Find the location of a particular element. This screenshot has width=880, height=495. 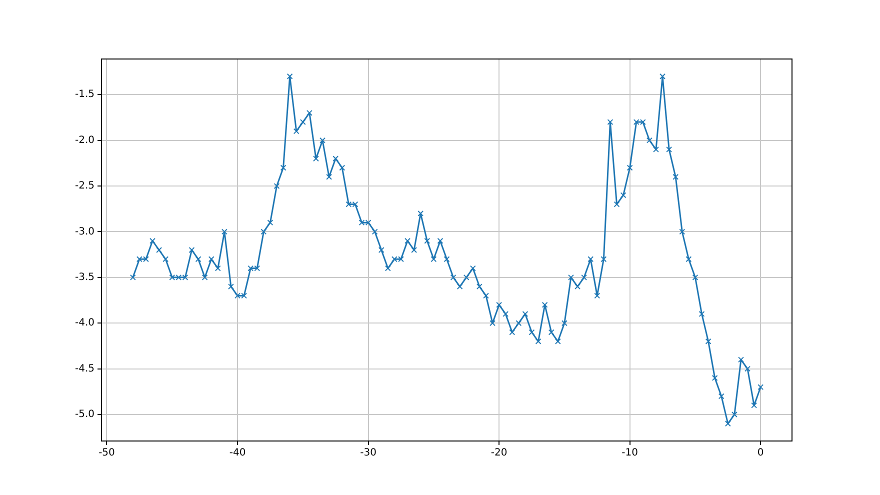

y-tick-label: -3.0 is located at coordinates (84, 232).